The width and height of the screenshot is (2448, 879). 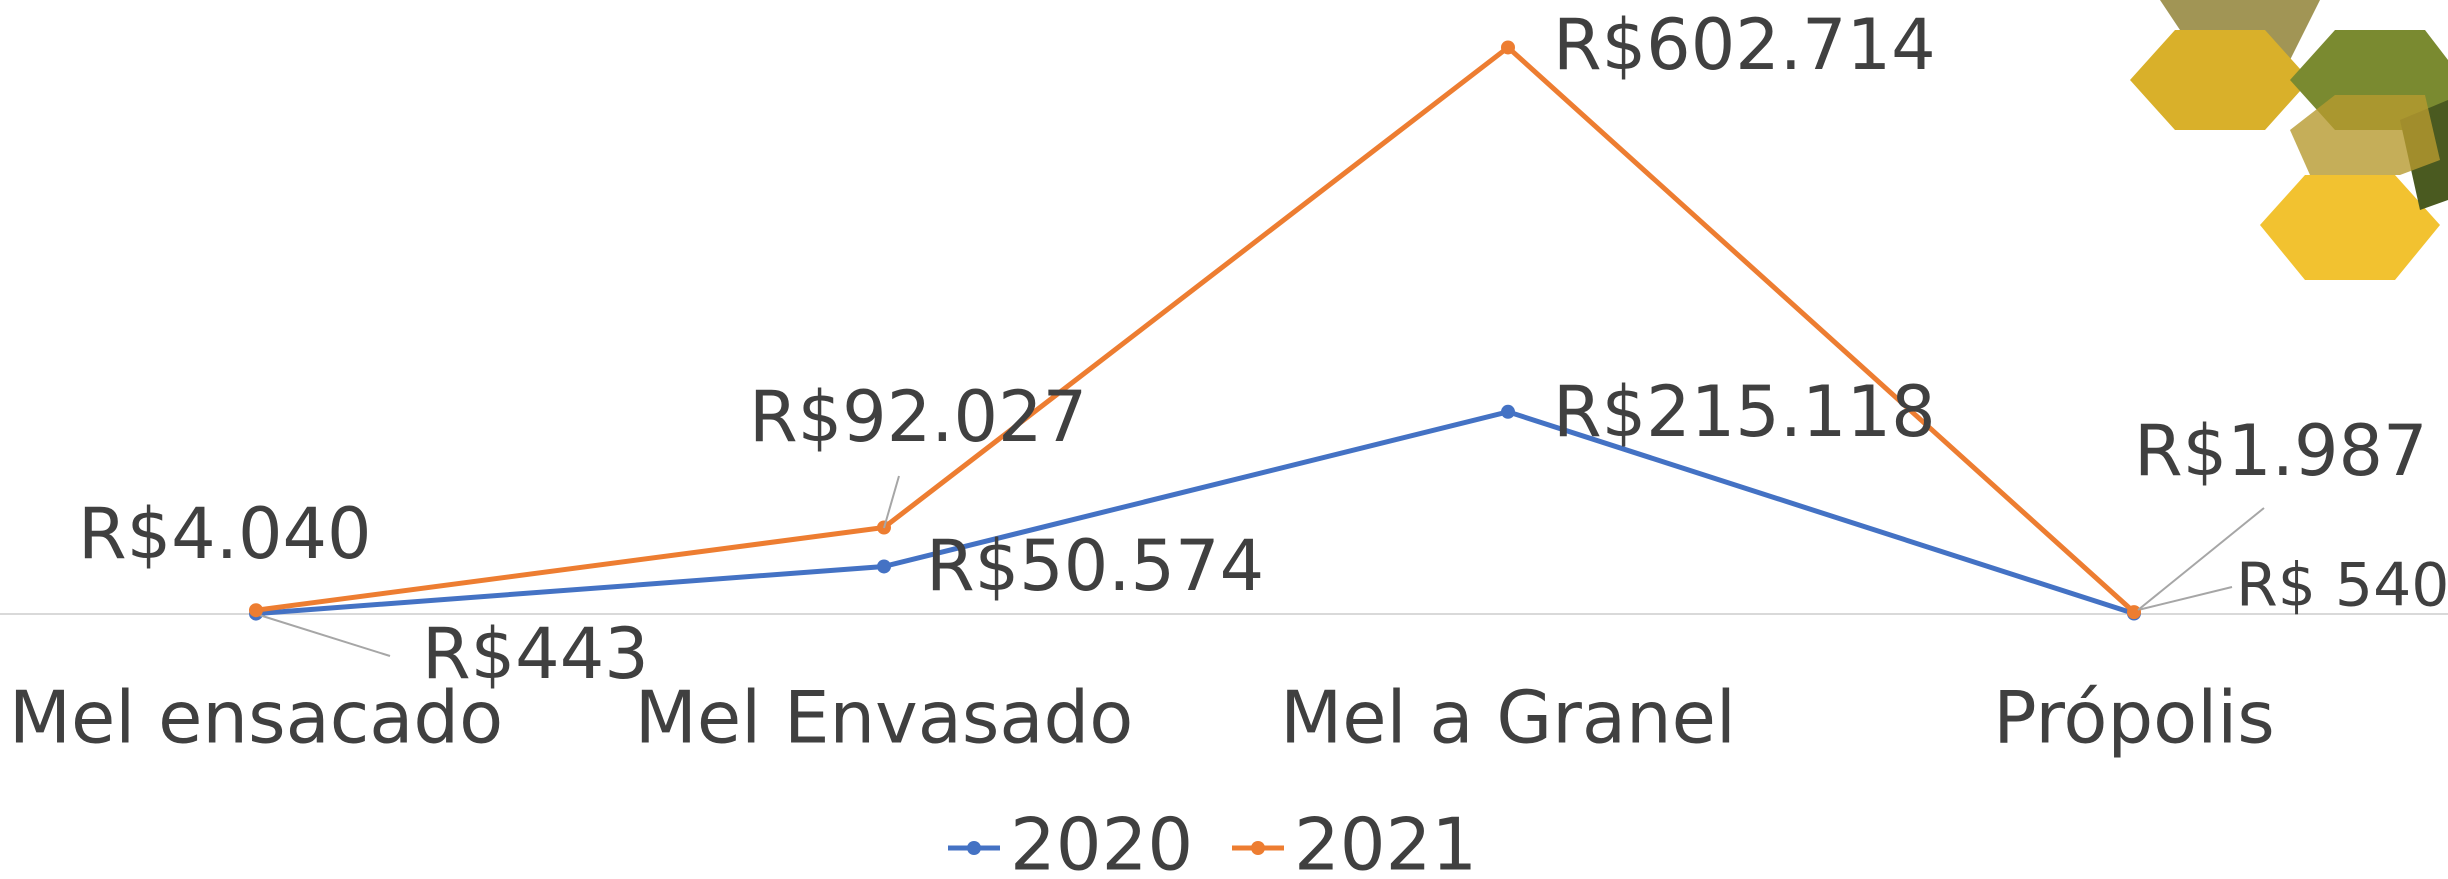 I want to click on x-tick-label: Mel a Granel, so click(x=1508, y=718).